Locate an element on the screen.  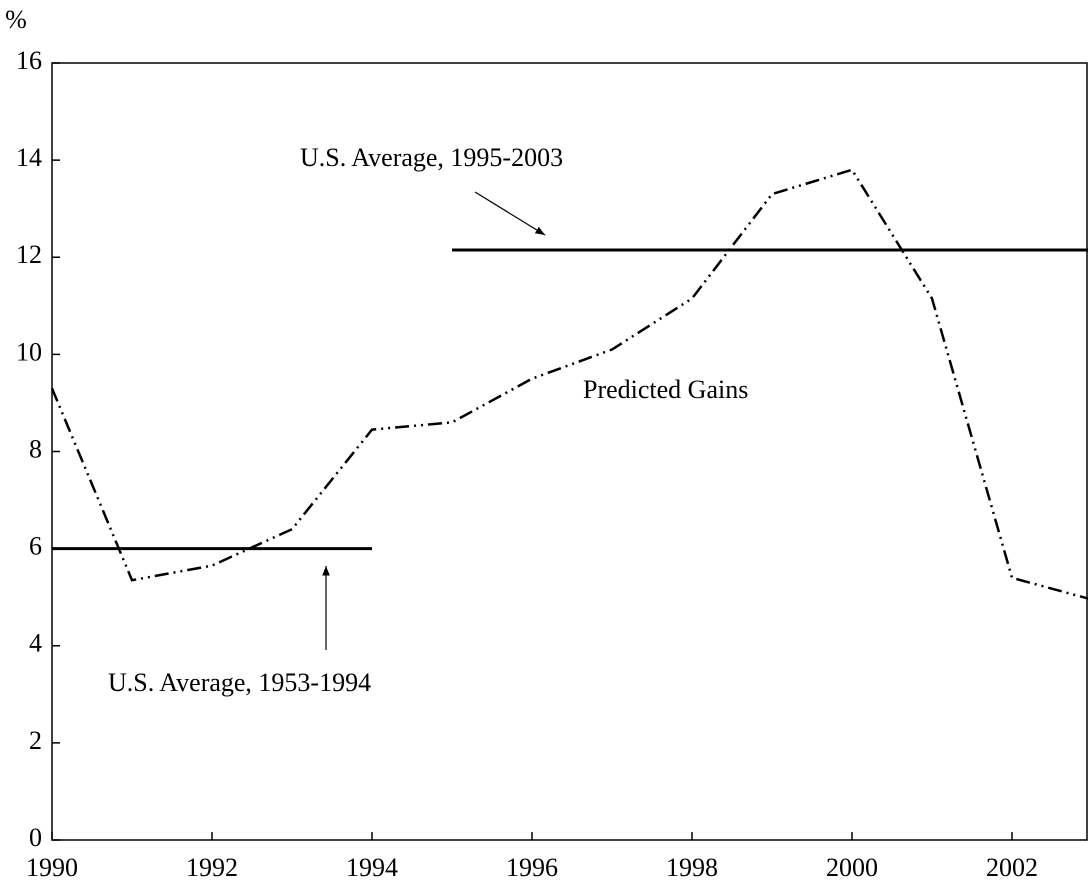
y-tick-label: 14 is located at coordinates (29, 157).